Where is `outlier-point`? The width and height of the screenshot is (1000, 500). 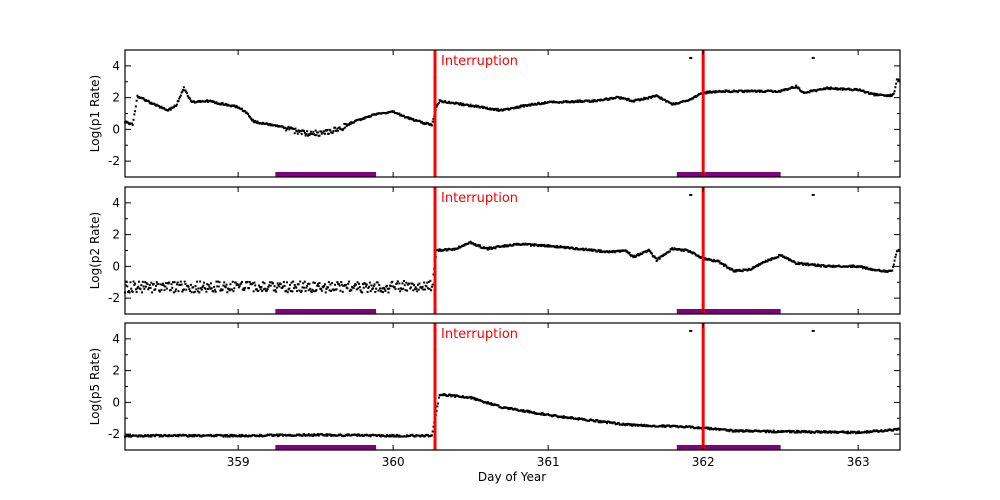
outlier-point is located at coordinates (813, 194).